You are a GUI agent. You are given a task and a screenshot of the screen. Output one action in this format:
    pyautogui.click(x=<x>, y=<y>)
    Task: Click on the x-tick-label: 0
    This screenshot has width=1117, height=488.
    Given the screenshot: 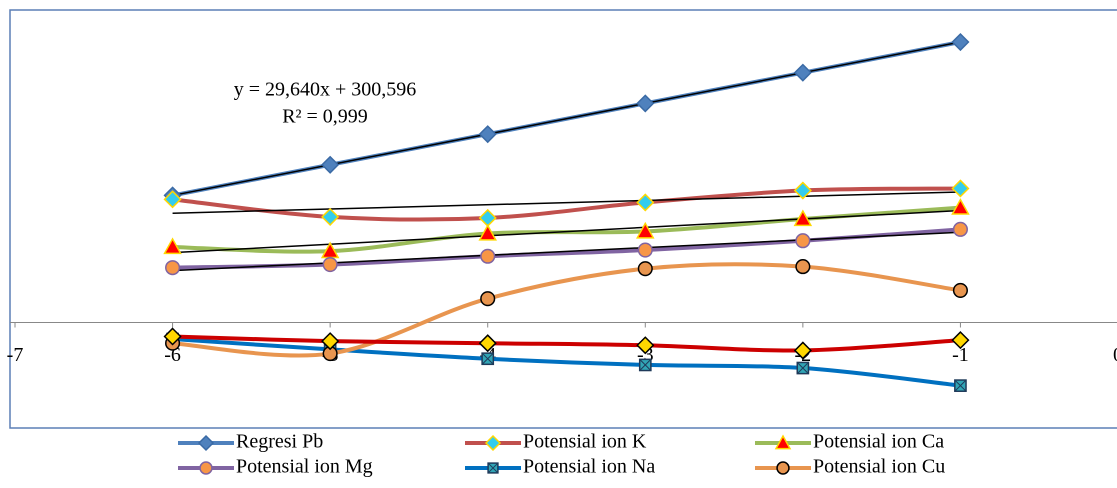 What is the action you would take?
    pyautogui.click(x=1115, y=355)
    